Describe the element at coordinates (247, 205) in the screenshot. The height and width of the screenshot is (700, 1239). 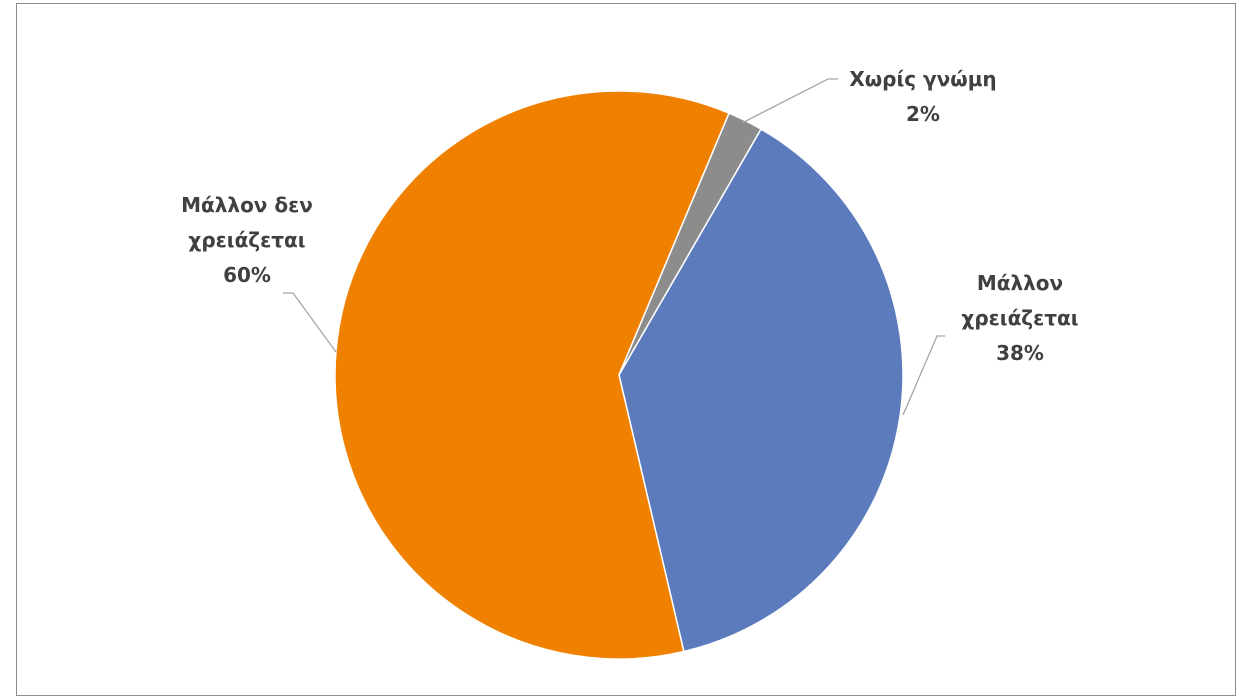
I see `data-label-line: Μάλλον δεν` at that location.